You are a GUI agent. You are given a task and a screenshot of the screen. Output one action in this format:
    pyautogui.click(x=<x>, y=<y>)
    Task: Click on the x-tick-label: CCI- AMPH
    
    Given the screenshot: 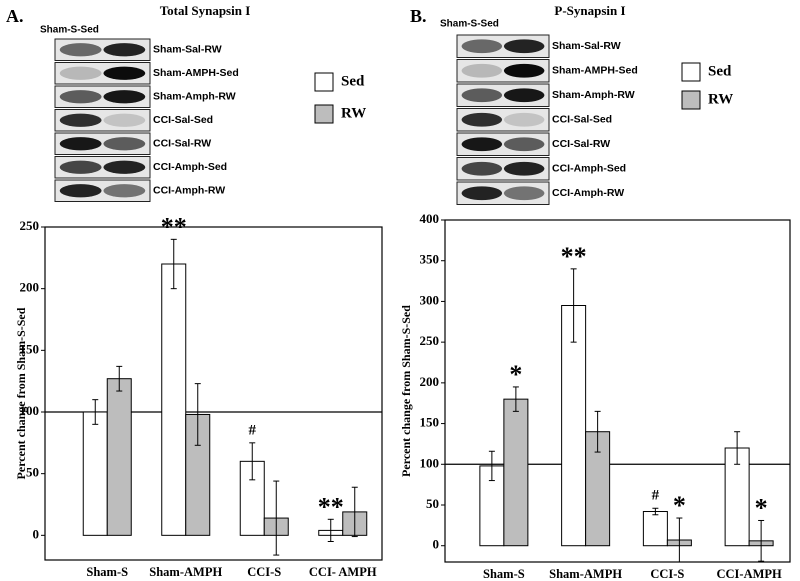 What is the action you would take?
    pyautogui.click(x=343, y=572)
    